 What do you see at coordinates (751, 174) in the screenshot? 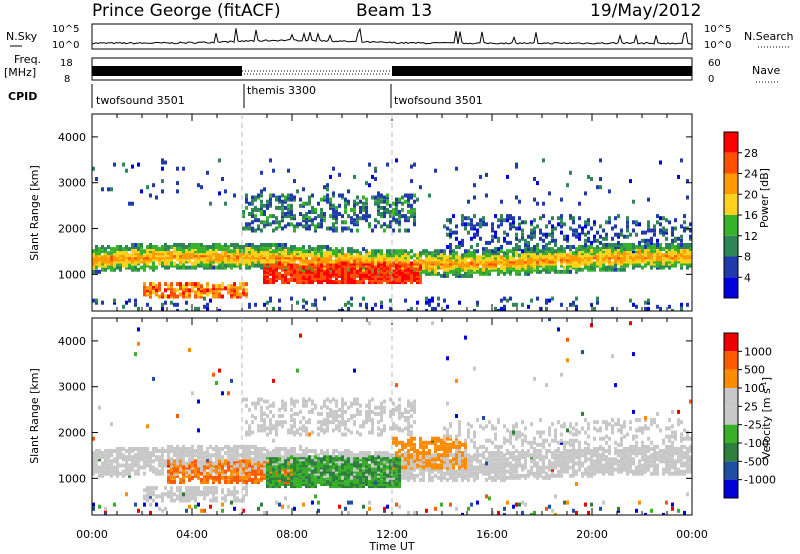
I see `colorbar-tick-label: 24` at bounding box center [751, 174].